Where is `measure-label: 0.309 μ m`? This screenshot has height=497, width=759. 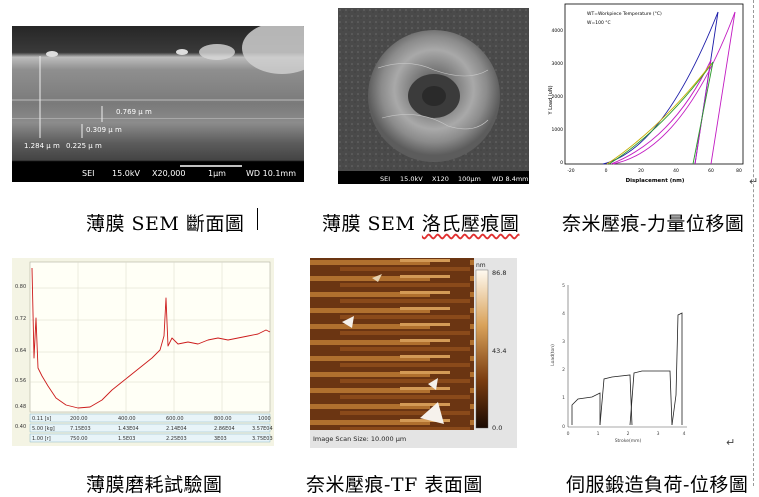
measure-label: 0.309 μ m is located at coordinates (104, 130).